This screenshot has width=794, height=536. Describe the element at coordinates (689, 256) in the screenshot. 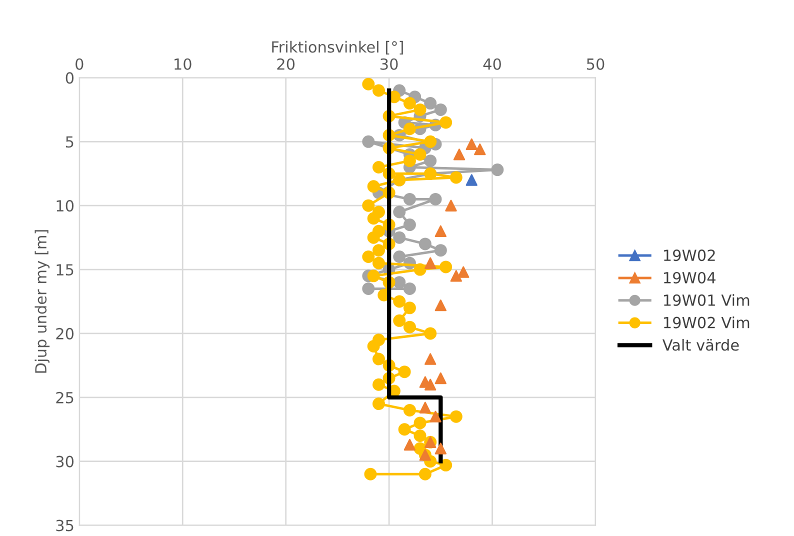

I see `legend-label: 19W02` at that location.